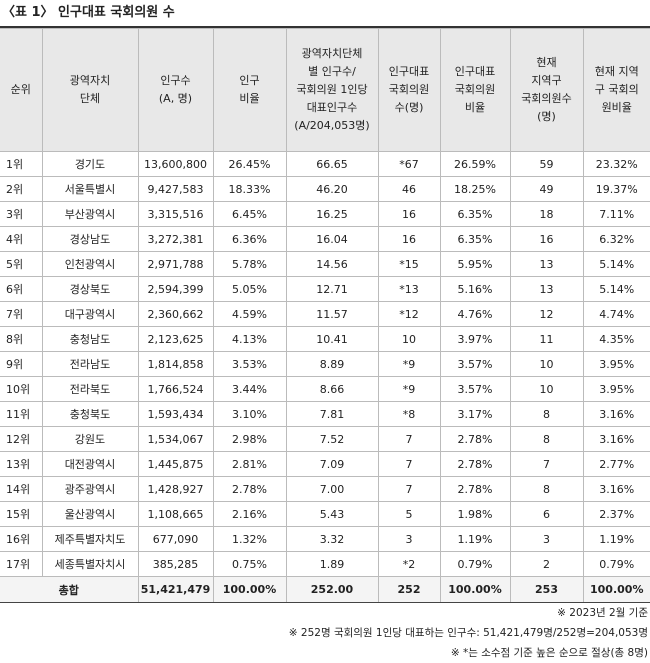 This screenshot has height=663, width=650. I want to click on cell: 전라남도, so click(90, 364).